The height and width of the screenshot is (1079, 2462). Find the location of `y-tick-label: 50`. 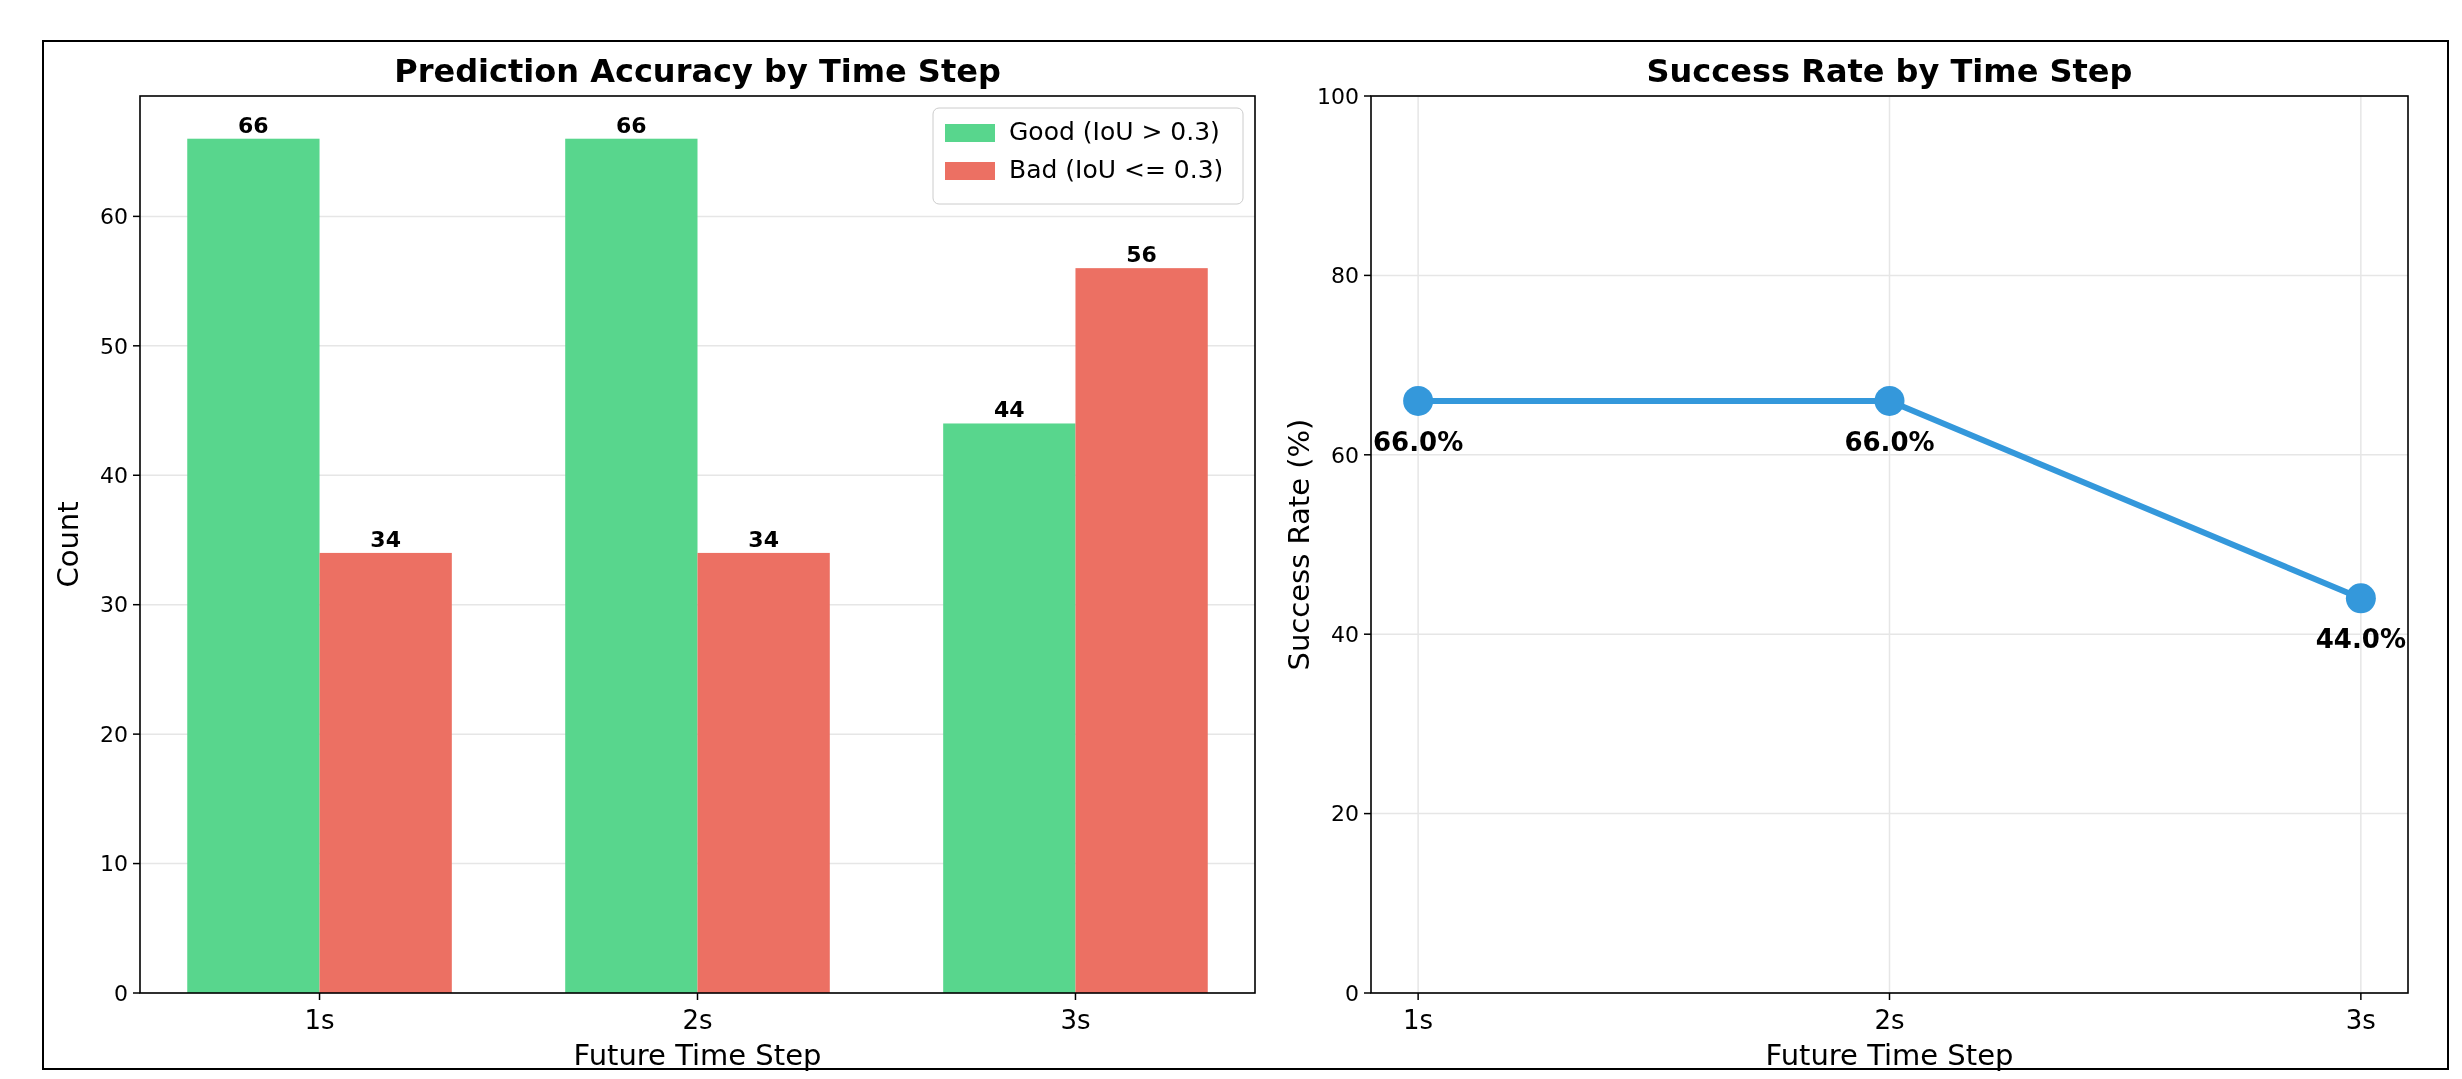

y-tick-label: 50 is located at coordinates (114, 346).